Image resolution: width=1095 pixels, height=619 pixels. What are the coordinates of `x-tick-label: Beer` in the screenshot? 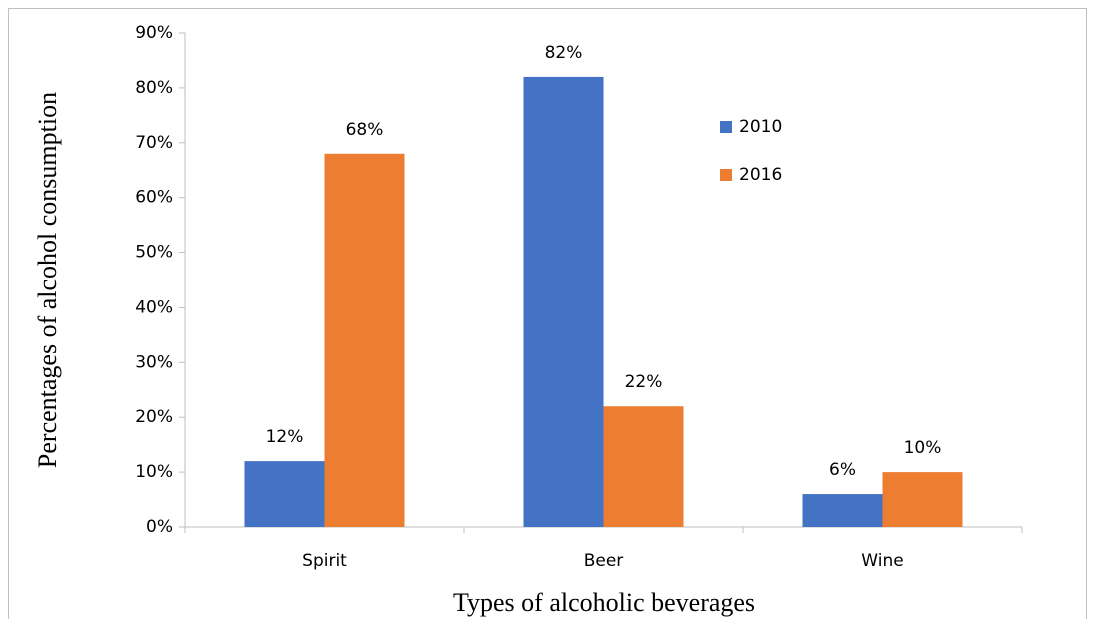 It's located at (604, 561).